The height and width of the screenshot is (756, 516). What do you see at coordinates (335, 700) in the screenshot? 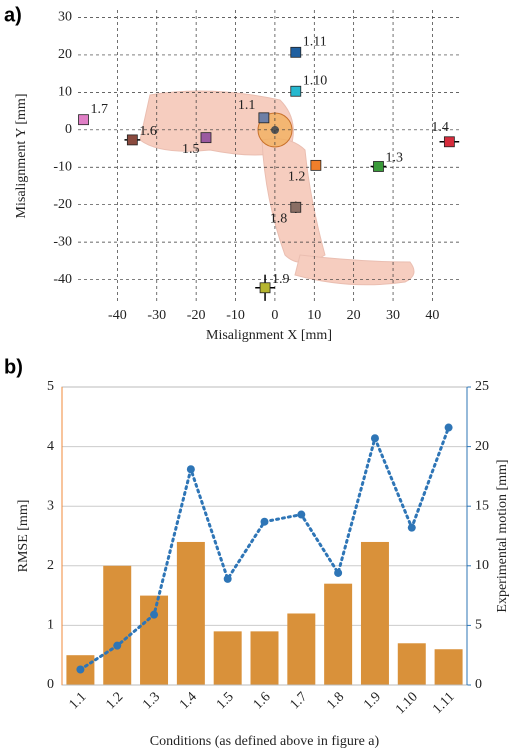
I see `x-tick-label: 1.8` at bounding box center [335, 700].